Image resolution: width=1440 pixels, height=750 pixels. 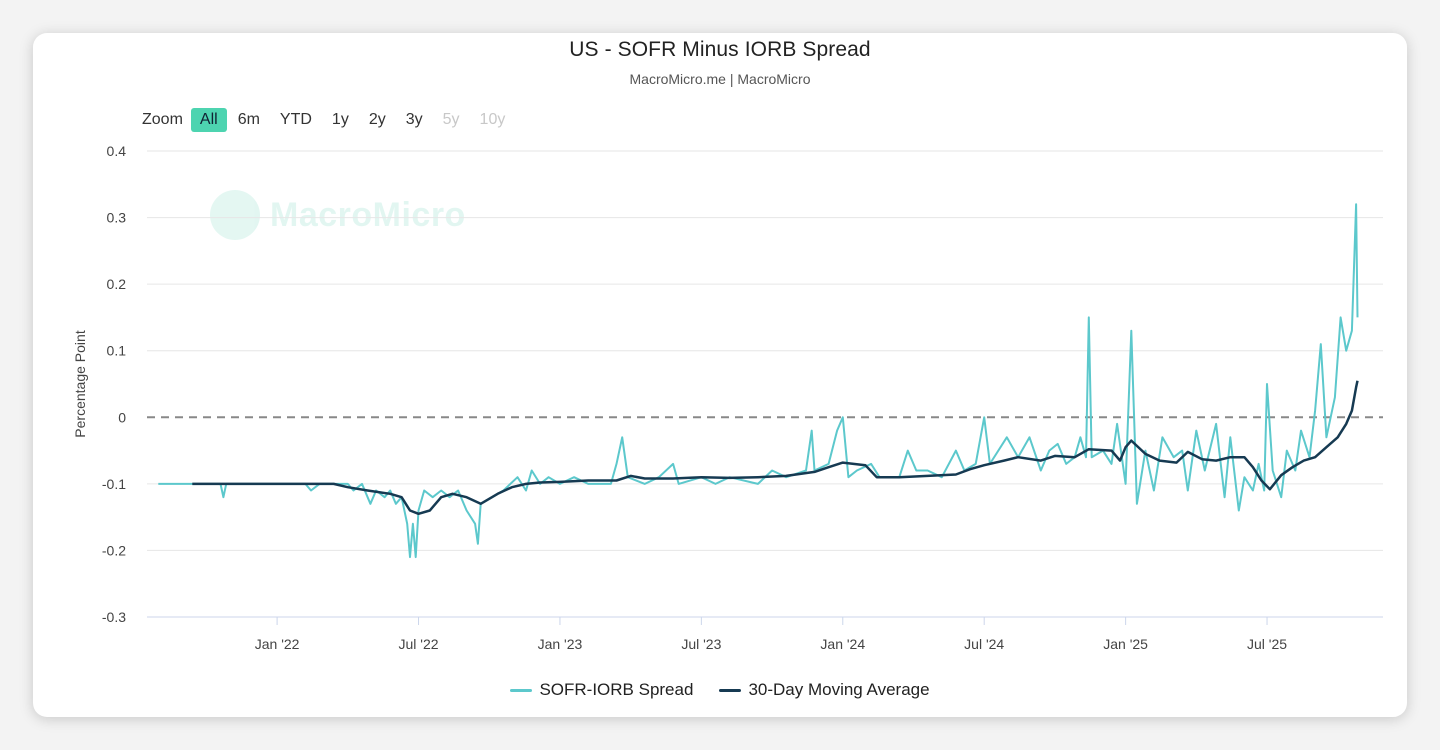 What do you see at coordinates (842, 644) in the screenshot?
I see `x-tick-label: Jan '24` at bounding box center [842, 644].